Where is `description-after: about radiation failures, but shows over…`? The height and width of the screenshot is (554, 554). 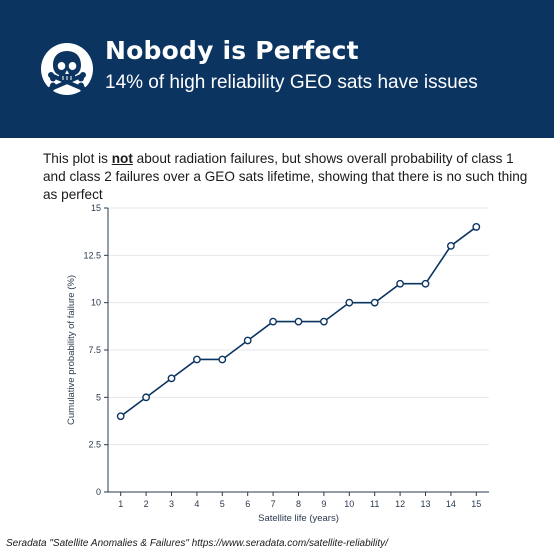
description-after: about radiation failures, but shows over… is located at coordinates (285, 176).